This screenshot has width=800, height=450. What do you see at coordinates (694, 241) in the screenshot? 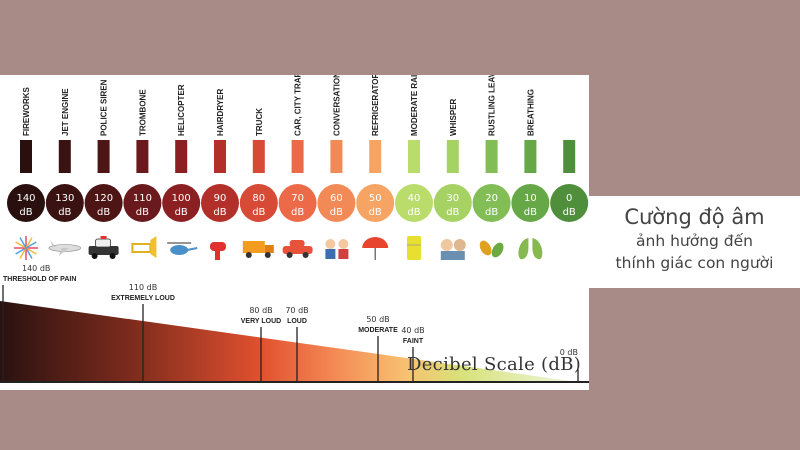
I see `caption-line-2: ảnh hưởng đến` at bounding box center [694, 241].